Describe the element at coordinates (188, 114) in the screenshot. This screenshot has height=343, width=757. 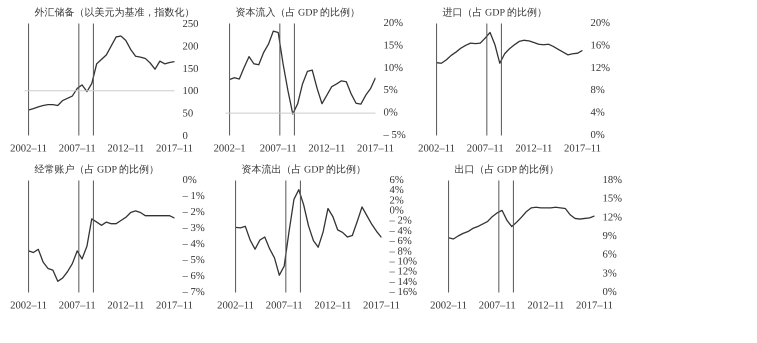
I see `y-tick-label: 50` at that location.